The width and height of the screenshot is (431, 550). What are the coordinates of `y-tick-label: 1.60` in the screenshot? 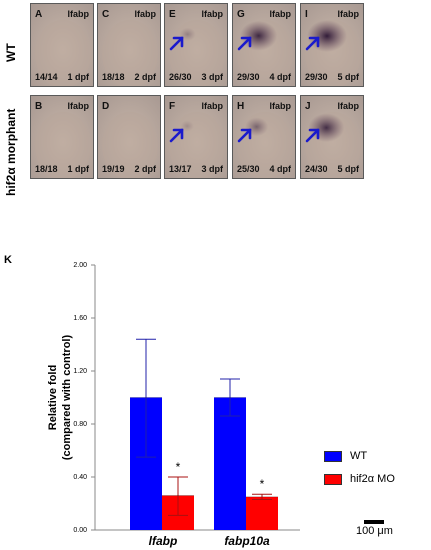 It's located at (80, 318).